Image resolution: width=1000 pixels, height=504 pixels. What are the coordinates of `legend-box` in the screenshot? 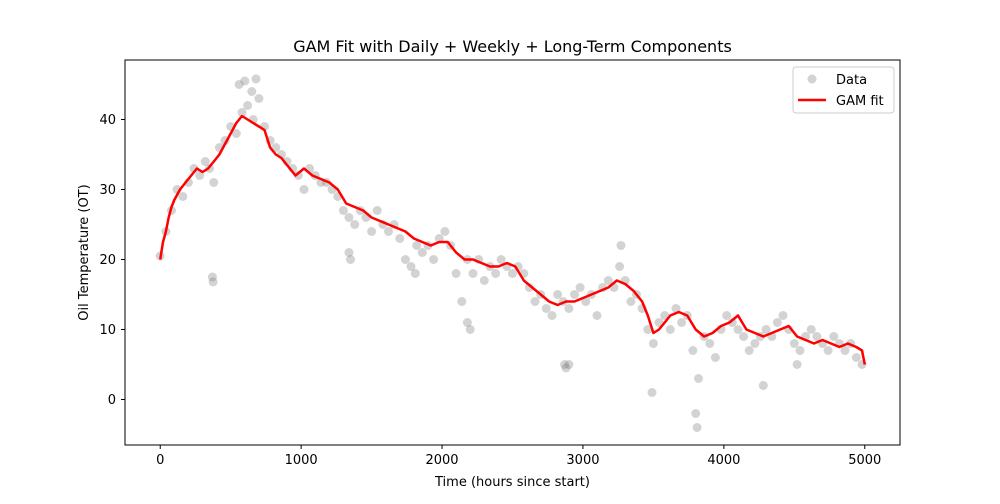 It's located at (843, 90).